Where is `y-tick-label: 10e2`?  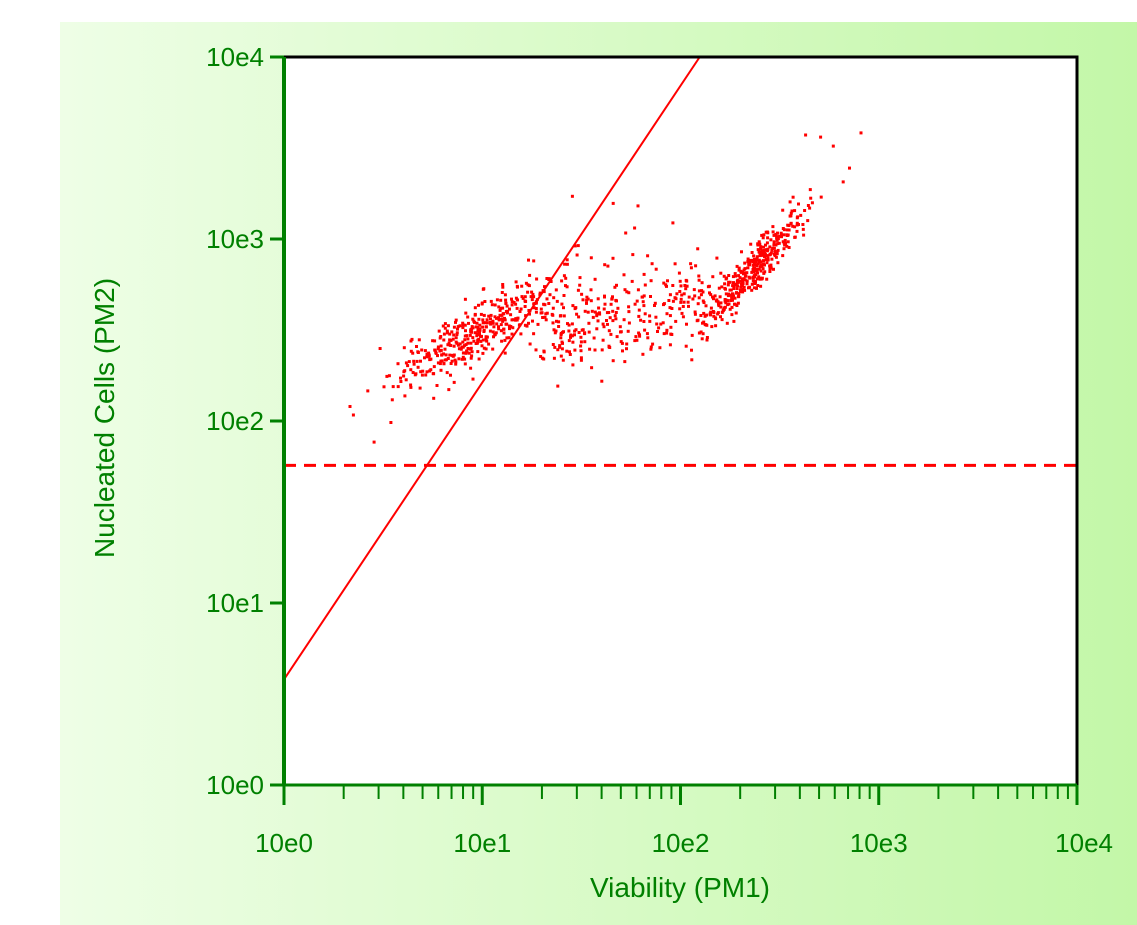 y-tick-label: 10e2 is located at coordinates (235, 421).